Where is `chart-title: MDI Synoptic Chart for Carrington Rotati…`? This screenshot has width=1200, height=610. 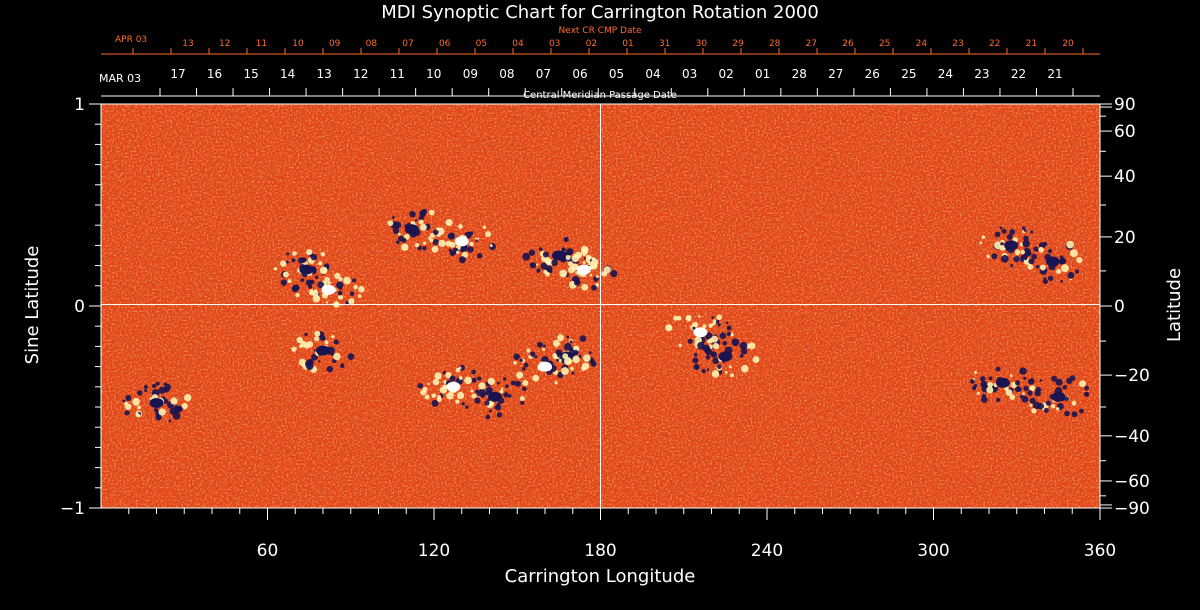
chart-title: MDI Synoptic Chart for Carrington Rotati… is located at coordinates (600, 12).